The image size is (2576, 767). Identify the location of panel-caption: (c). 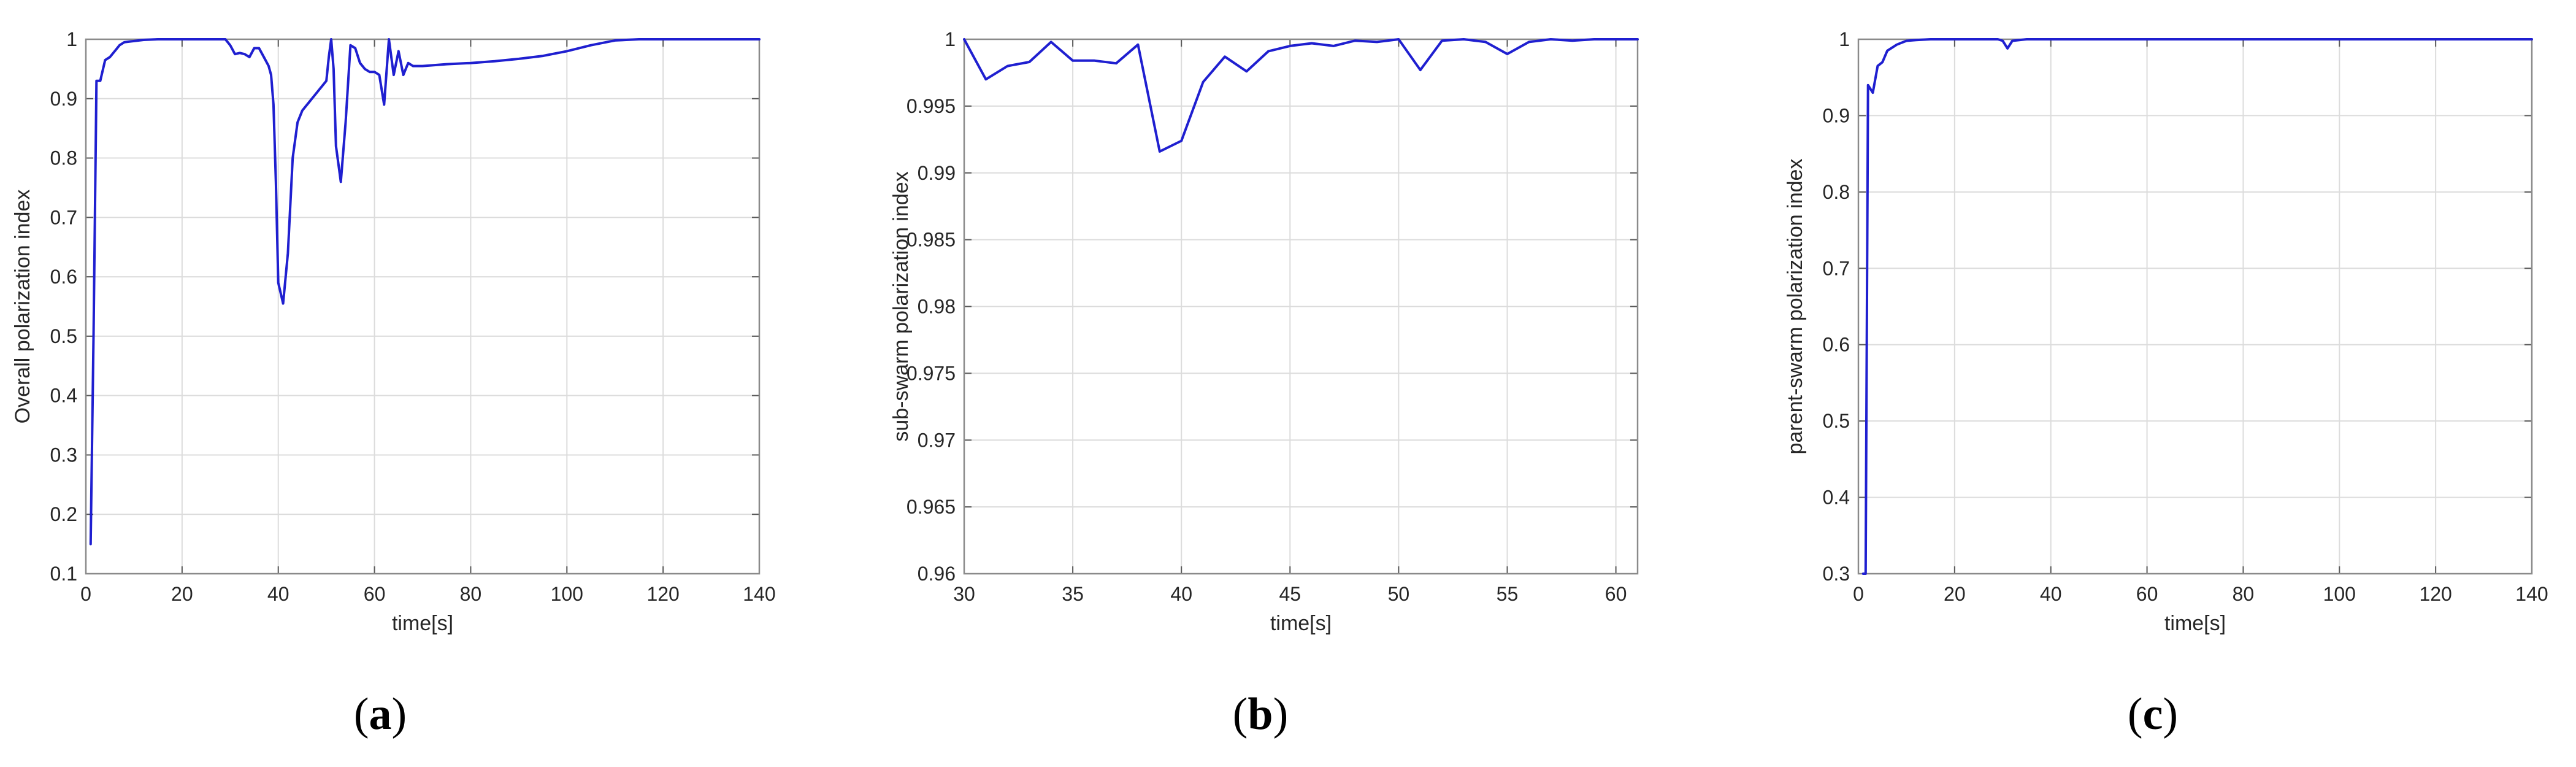
(2153, 714).